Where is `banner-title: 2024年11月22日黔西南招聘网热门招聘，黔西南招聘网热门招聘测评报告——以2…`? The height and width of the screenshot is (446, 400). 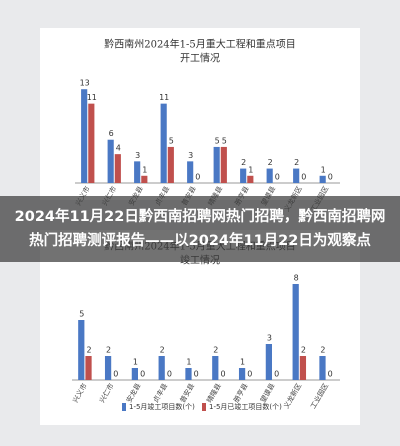
banner-title: 2024年11月22日黔西南招聘网热门招聘，黔西南招聘网热门招聘测评报告——以2… is located at coordinates (200, 229).